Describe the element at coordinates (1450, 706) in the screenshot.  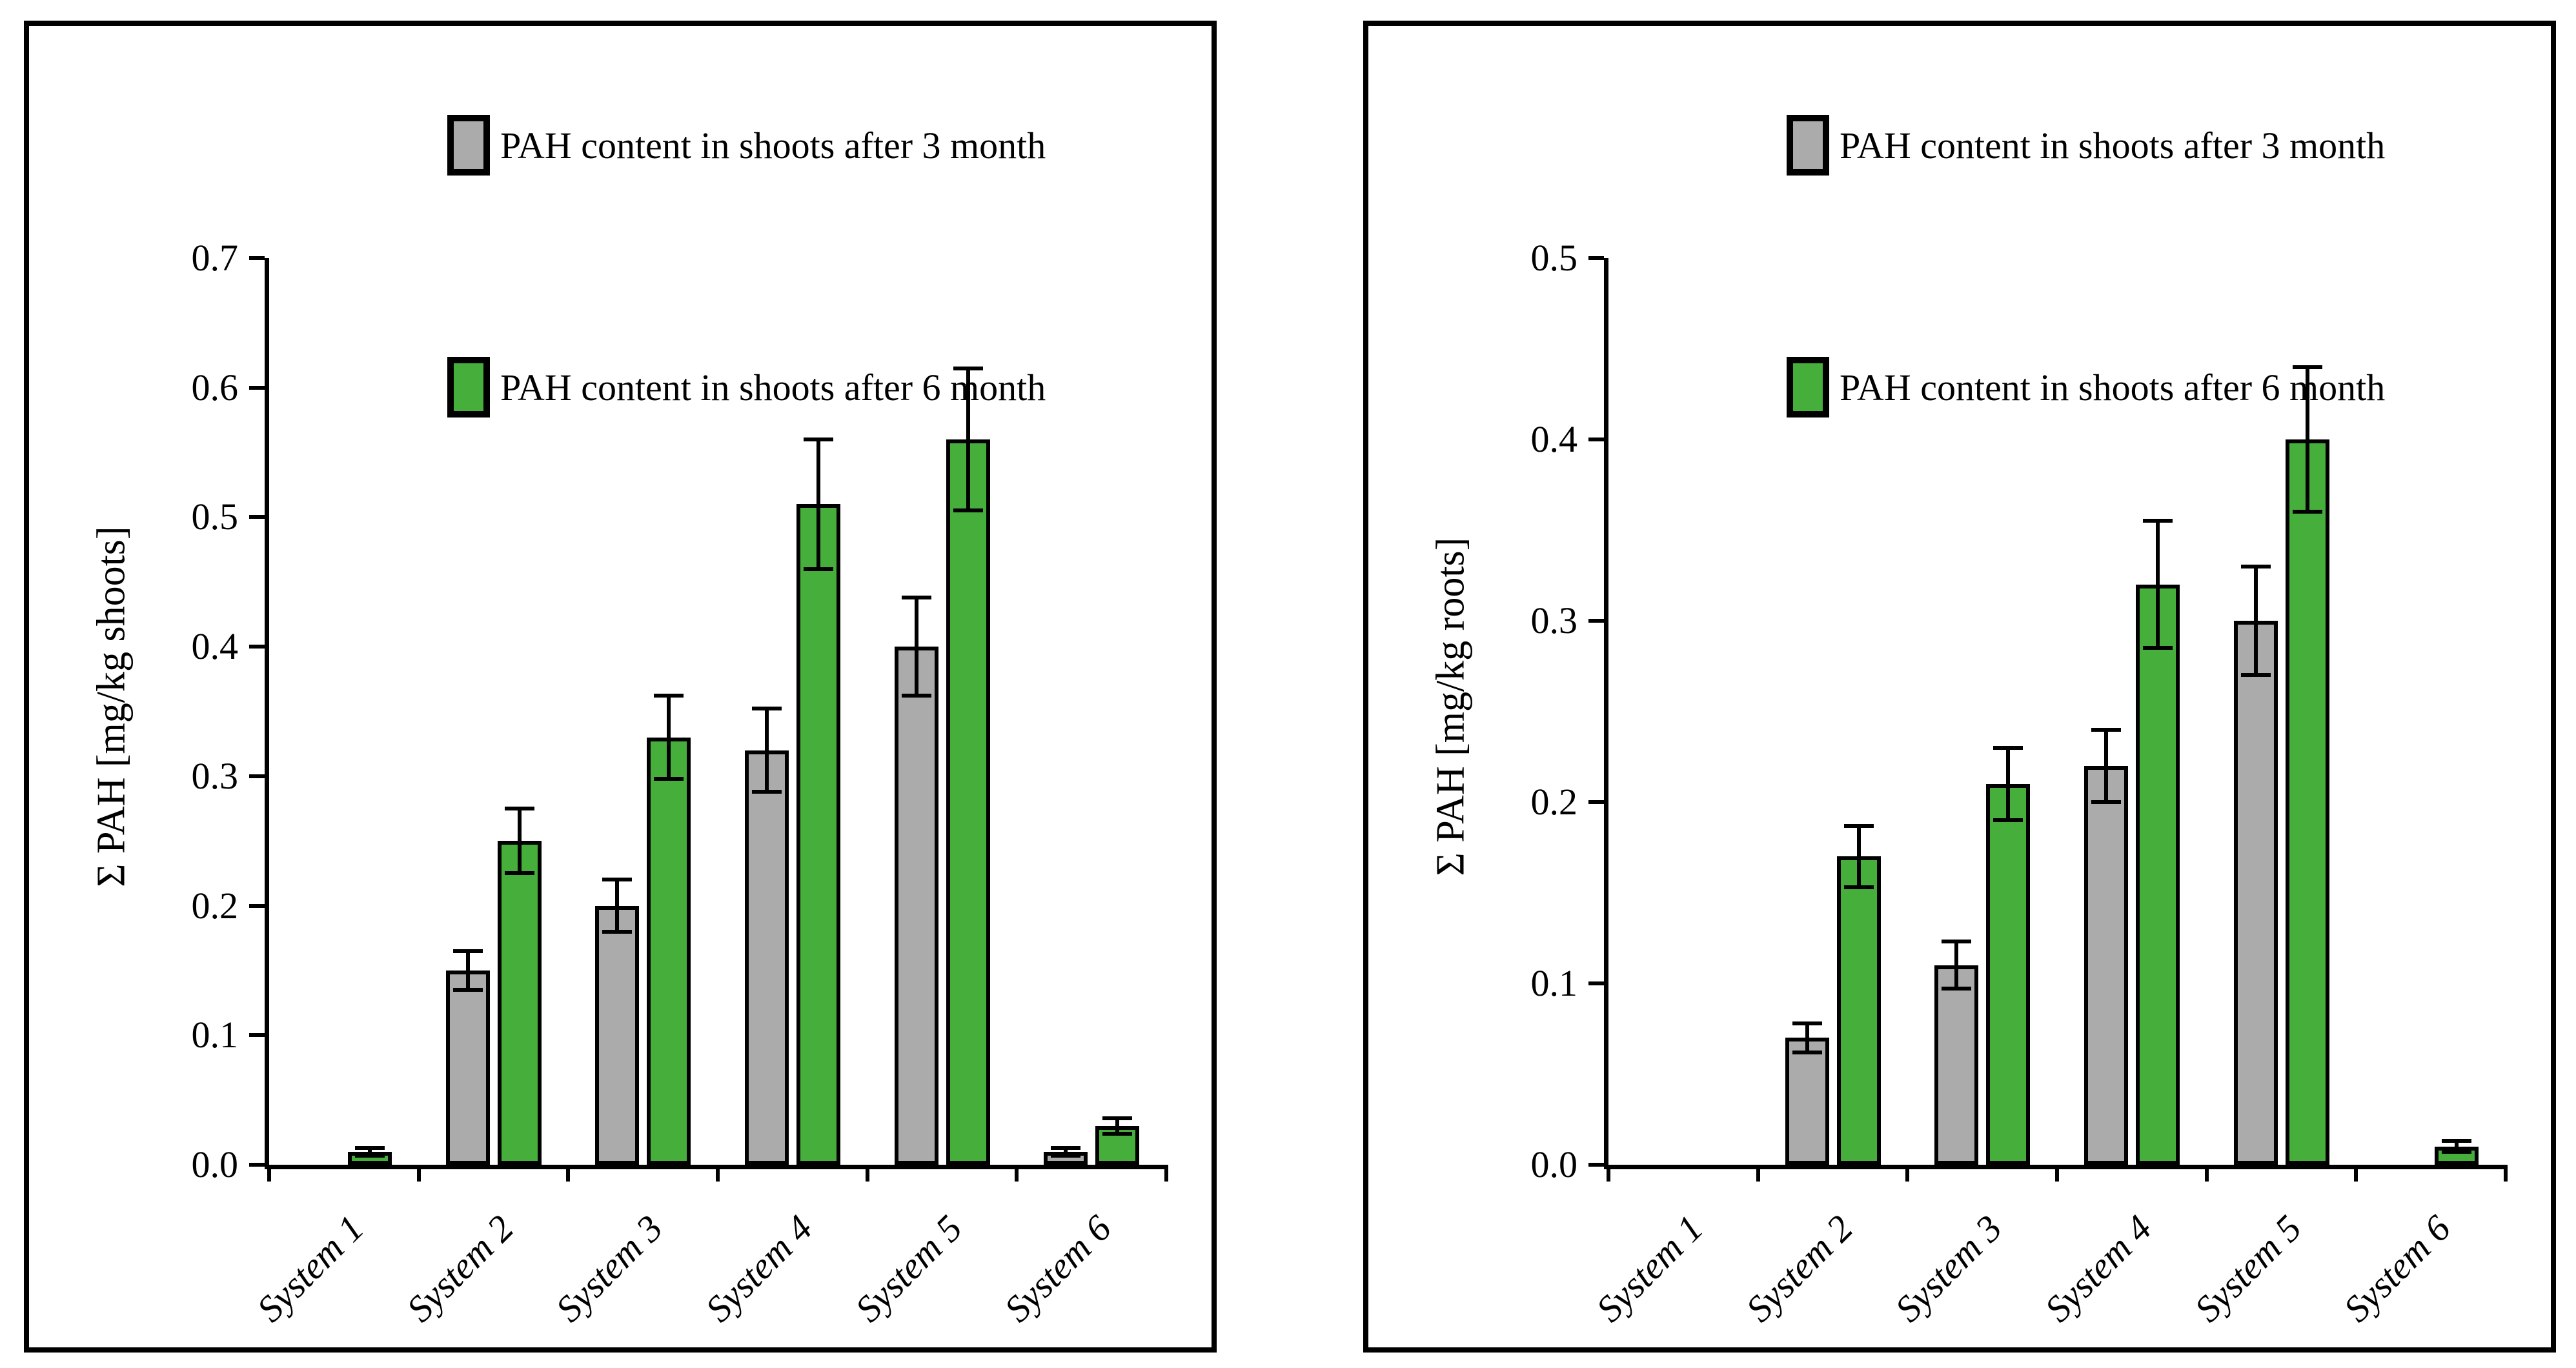
I see `y-axis-title-roots: Σ PAH [mg/kg roots]` at that location.